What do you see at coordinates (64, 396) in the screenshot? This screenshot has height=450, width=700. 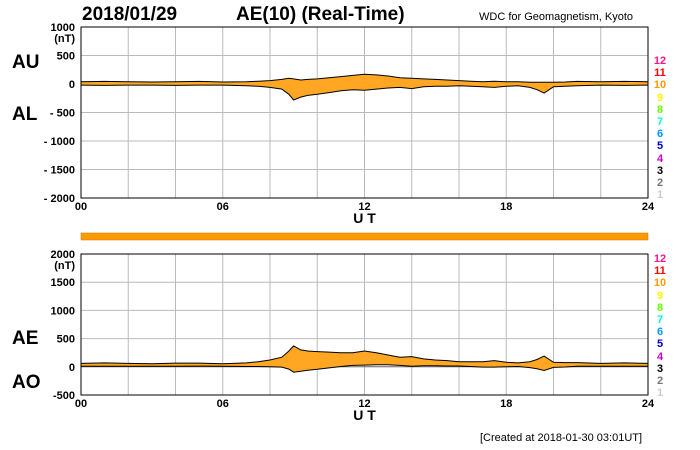 I see `y-tick-label: -500` at bounding box center [64, 396].